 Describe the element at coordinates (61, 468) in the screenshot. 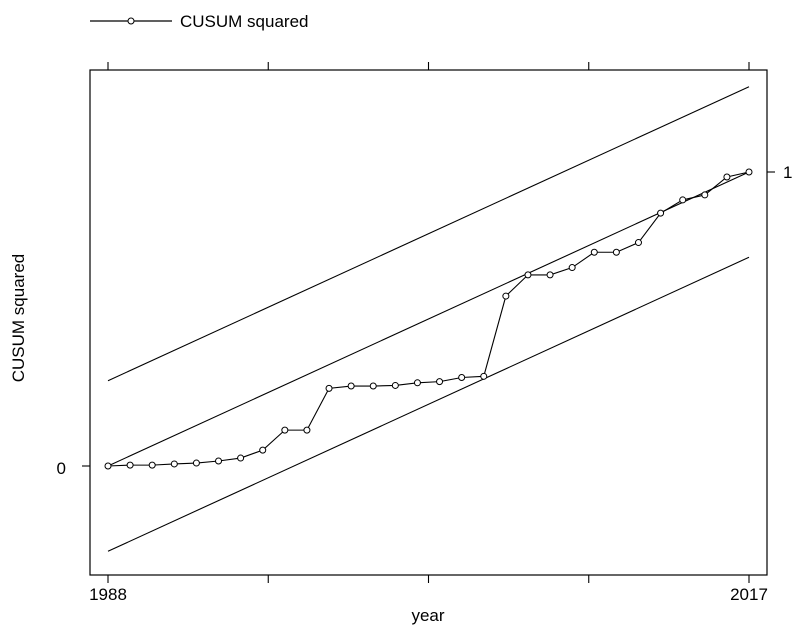

I see `y-tick-label: 0` at that location.